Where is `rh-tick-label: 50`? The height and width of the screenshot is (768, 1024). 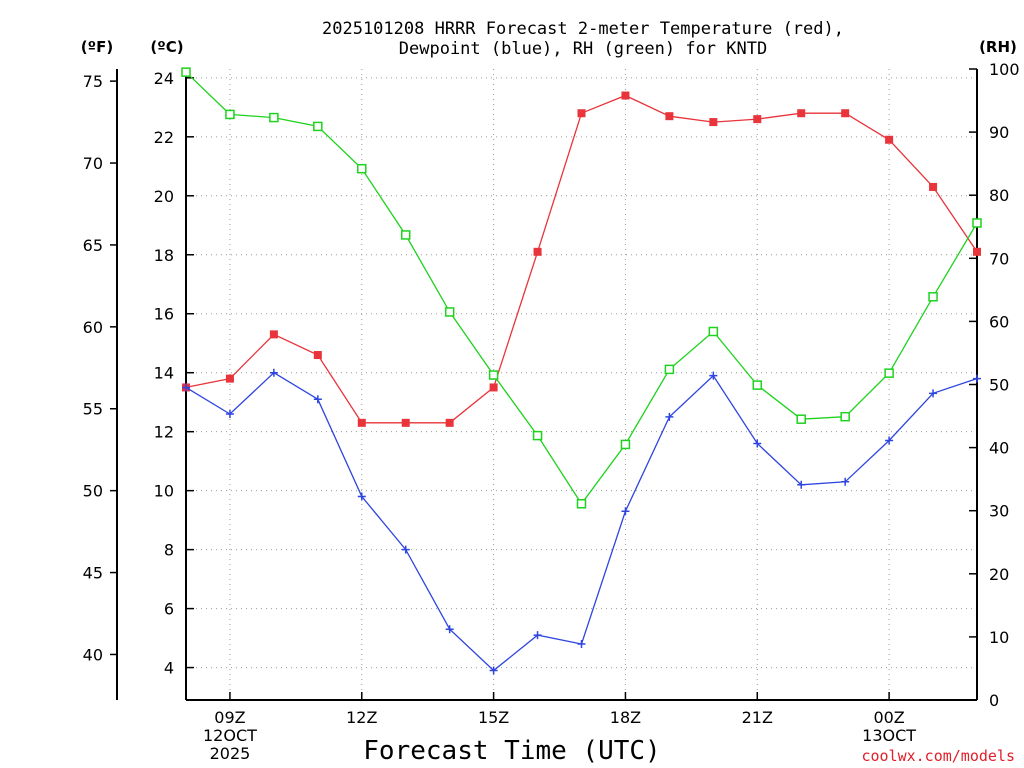
rh-tick-label: 50 is located at coordinates (999, 385).